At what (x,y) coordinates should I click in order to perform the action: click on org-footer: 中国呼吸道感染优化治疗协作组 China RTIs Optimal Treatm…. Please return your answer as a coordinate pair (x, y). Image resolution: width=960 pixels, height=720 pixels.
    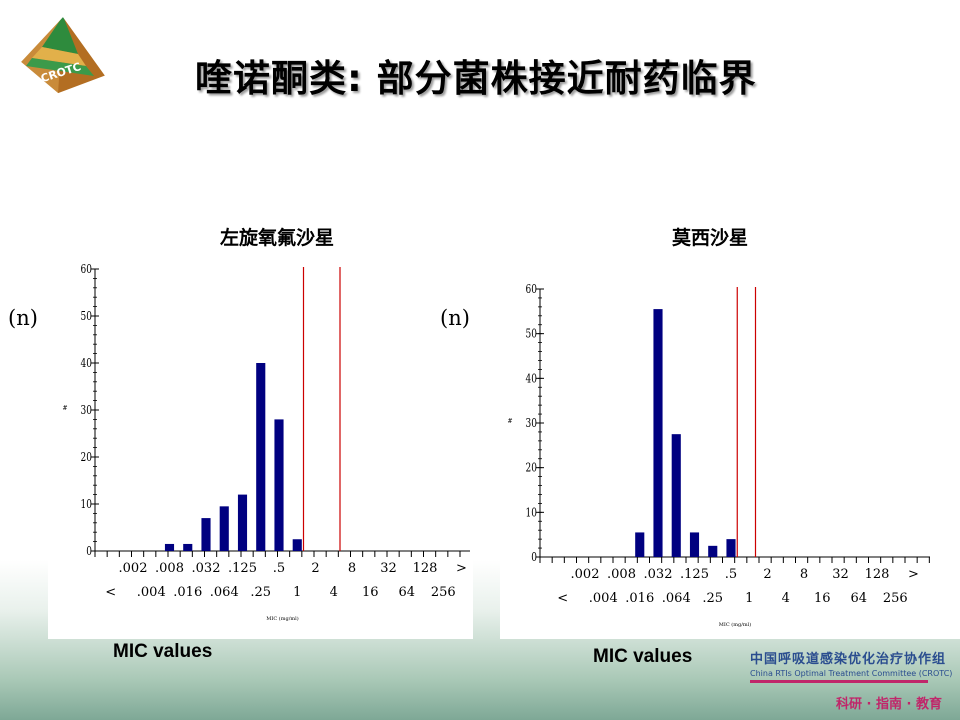
    Looking at the image, I should click on (851, 680).